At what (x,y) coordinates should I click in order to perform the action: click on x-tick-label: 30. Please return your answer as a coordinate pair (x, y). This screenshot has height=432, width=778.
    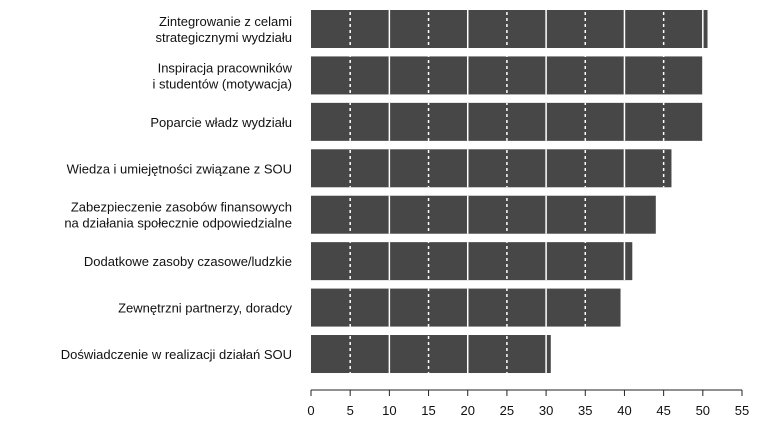
    Looking at the image, I should click on (546, 410).